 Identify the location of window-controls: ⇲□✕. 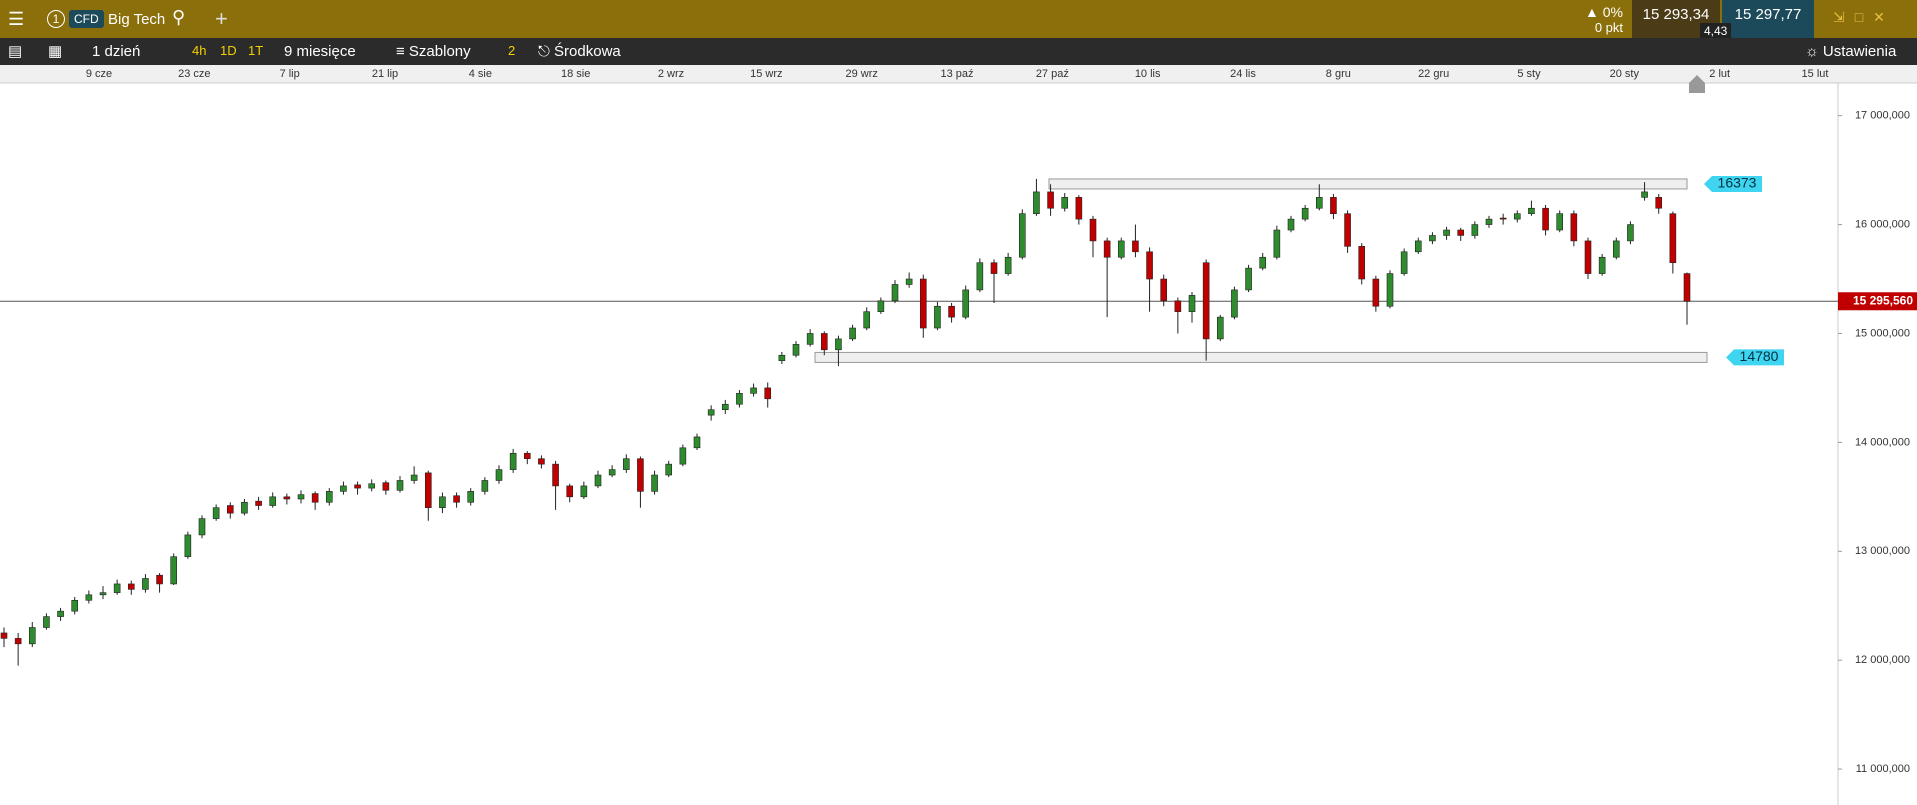
(1864, 17).